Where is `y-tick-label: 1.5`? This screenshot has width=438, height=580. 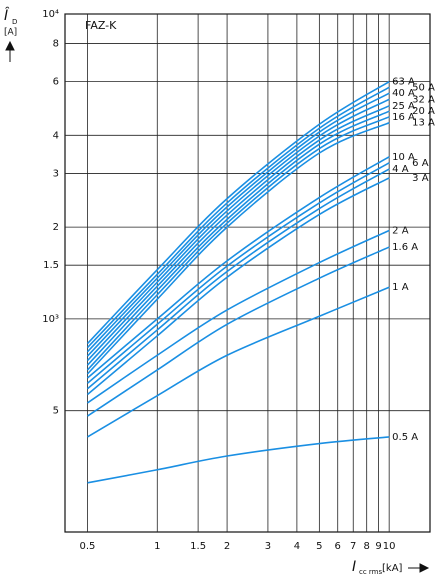
y-tick-label: 1.5 is located at coordinates (51, 265).